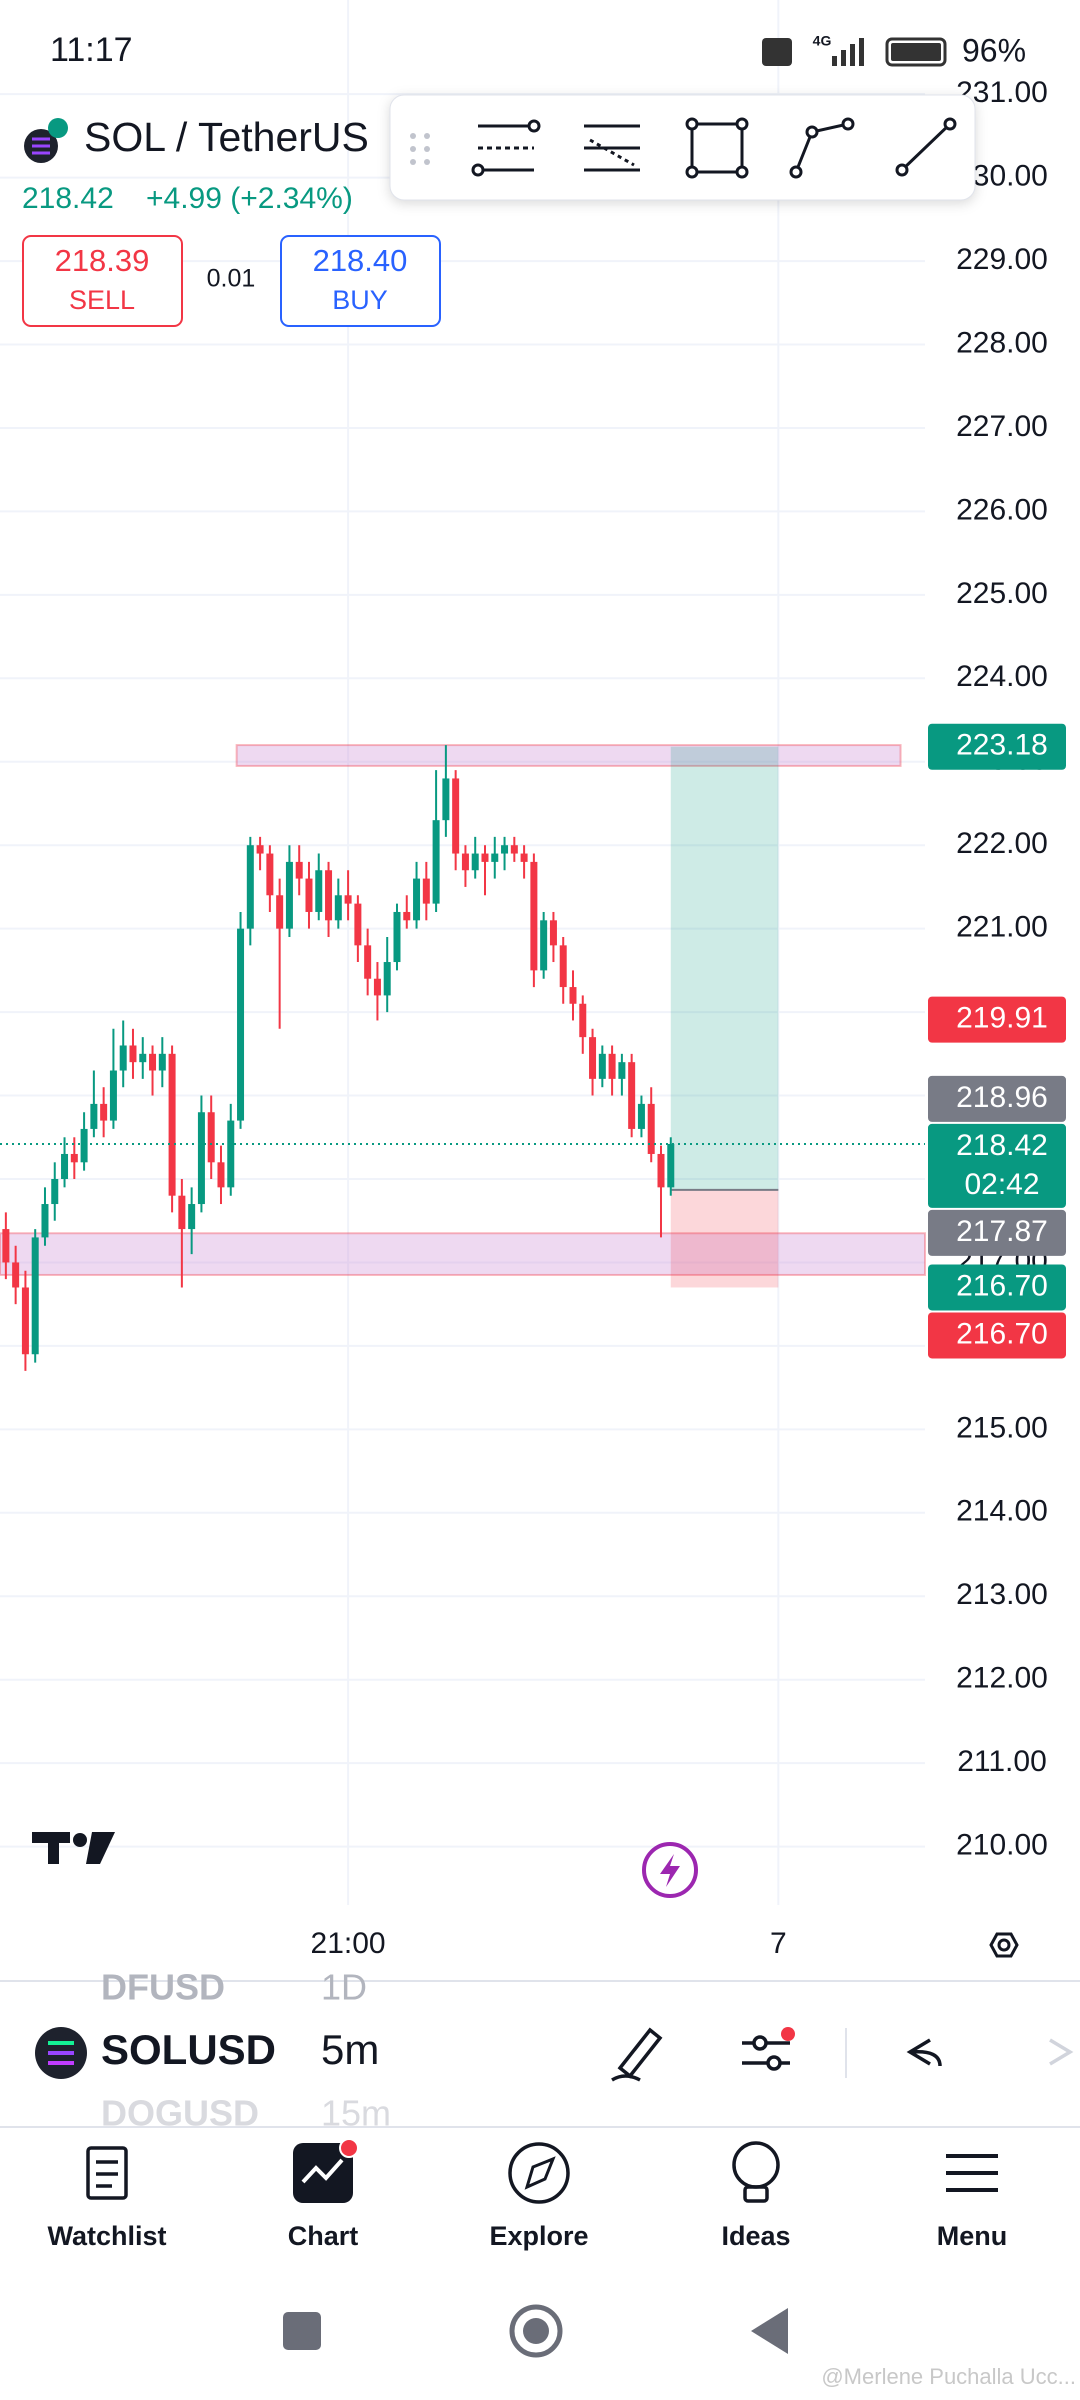 The height and width of the screenshot is (2400, 1080). What do you see at coordinates (1001, 1184) in the screenshot?
I see `price-countdown: 02:42` at bounding box center [1001, 1184].